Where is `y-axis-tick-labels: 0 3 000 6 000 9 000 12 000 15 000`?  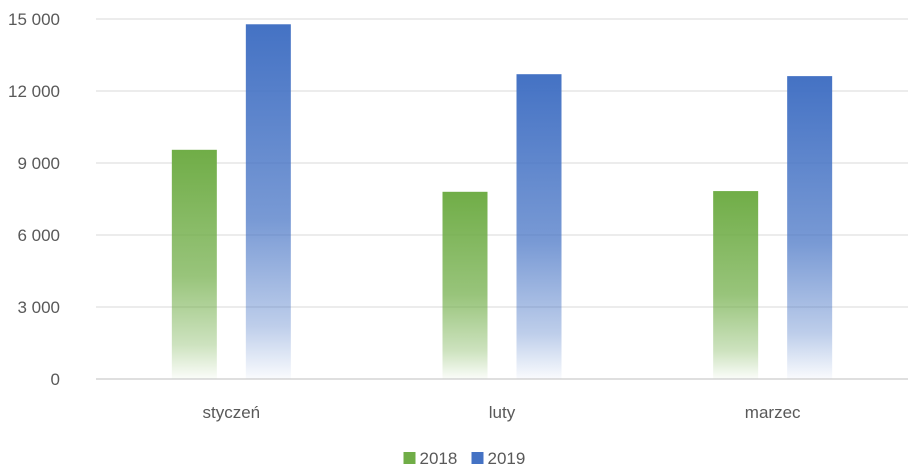 y-axis-tick-labels: 0 3 000 6 000 9 000 12 000 15 000 is located at coordinates (34, 199).